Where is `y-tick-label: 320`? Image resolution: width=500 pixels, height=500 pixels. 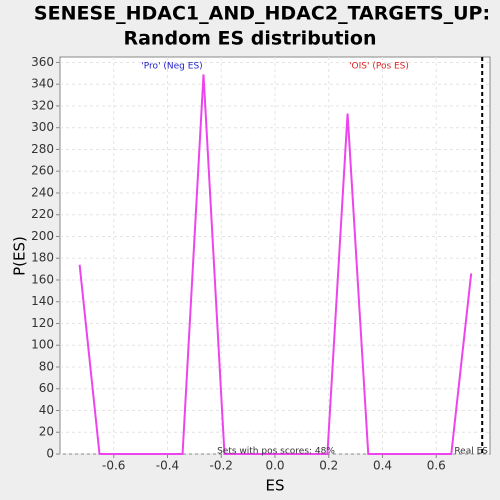
y-tick-label: 320 is located at coordinates (42, 105).